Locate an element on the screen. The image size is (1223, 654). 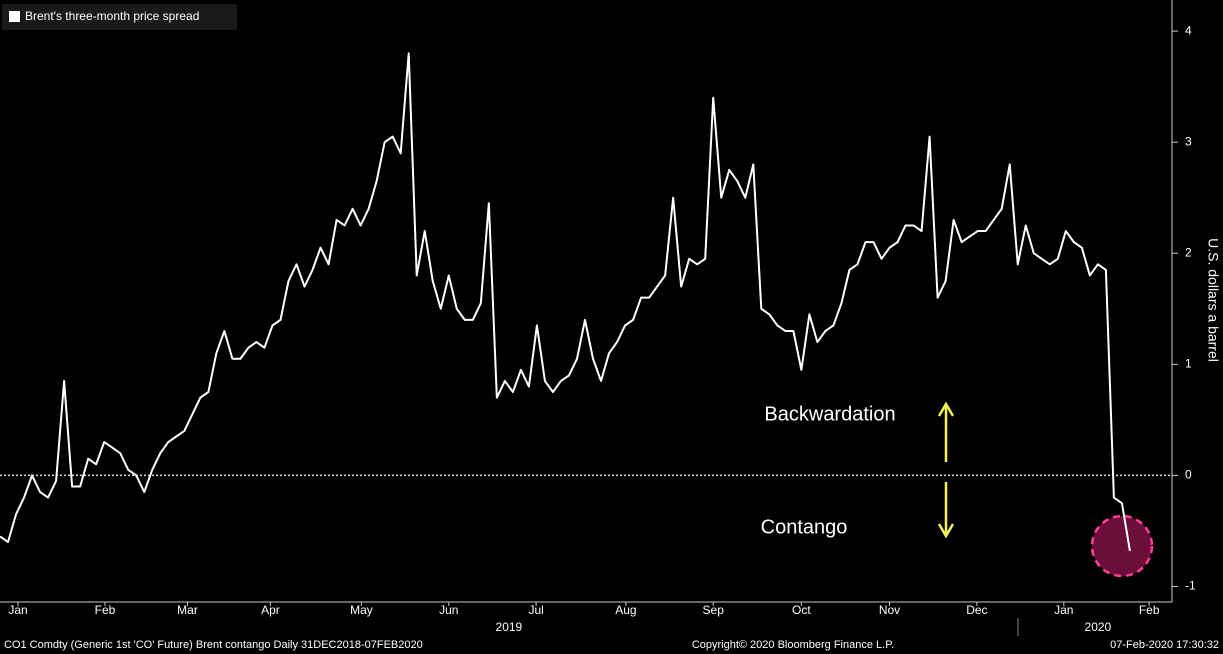
arrows is located at coordinates (946, 470).